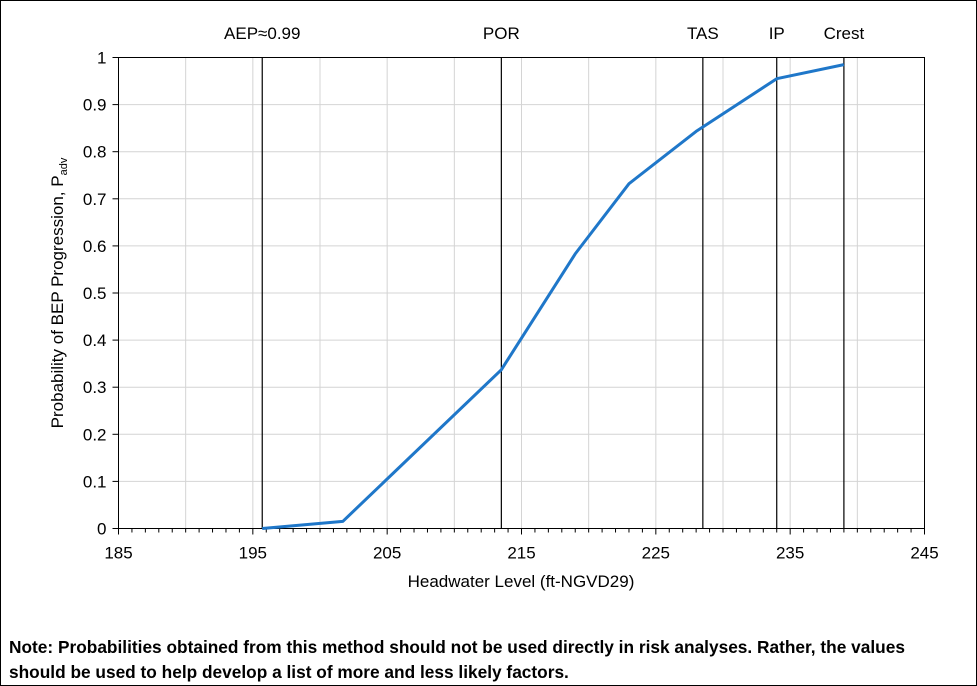 Image resolution: width=977 pixels, height=686 pixels. What do you see at coordinates (95, 340) in the screenshot?
I see `y-tick-label: 0.4` at bounding box center [95, 340].